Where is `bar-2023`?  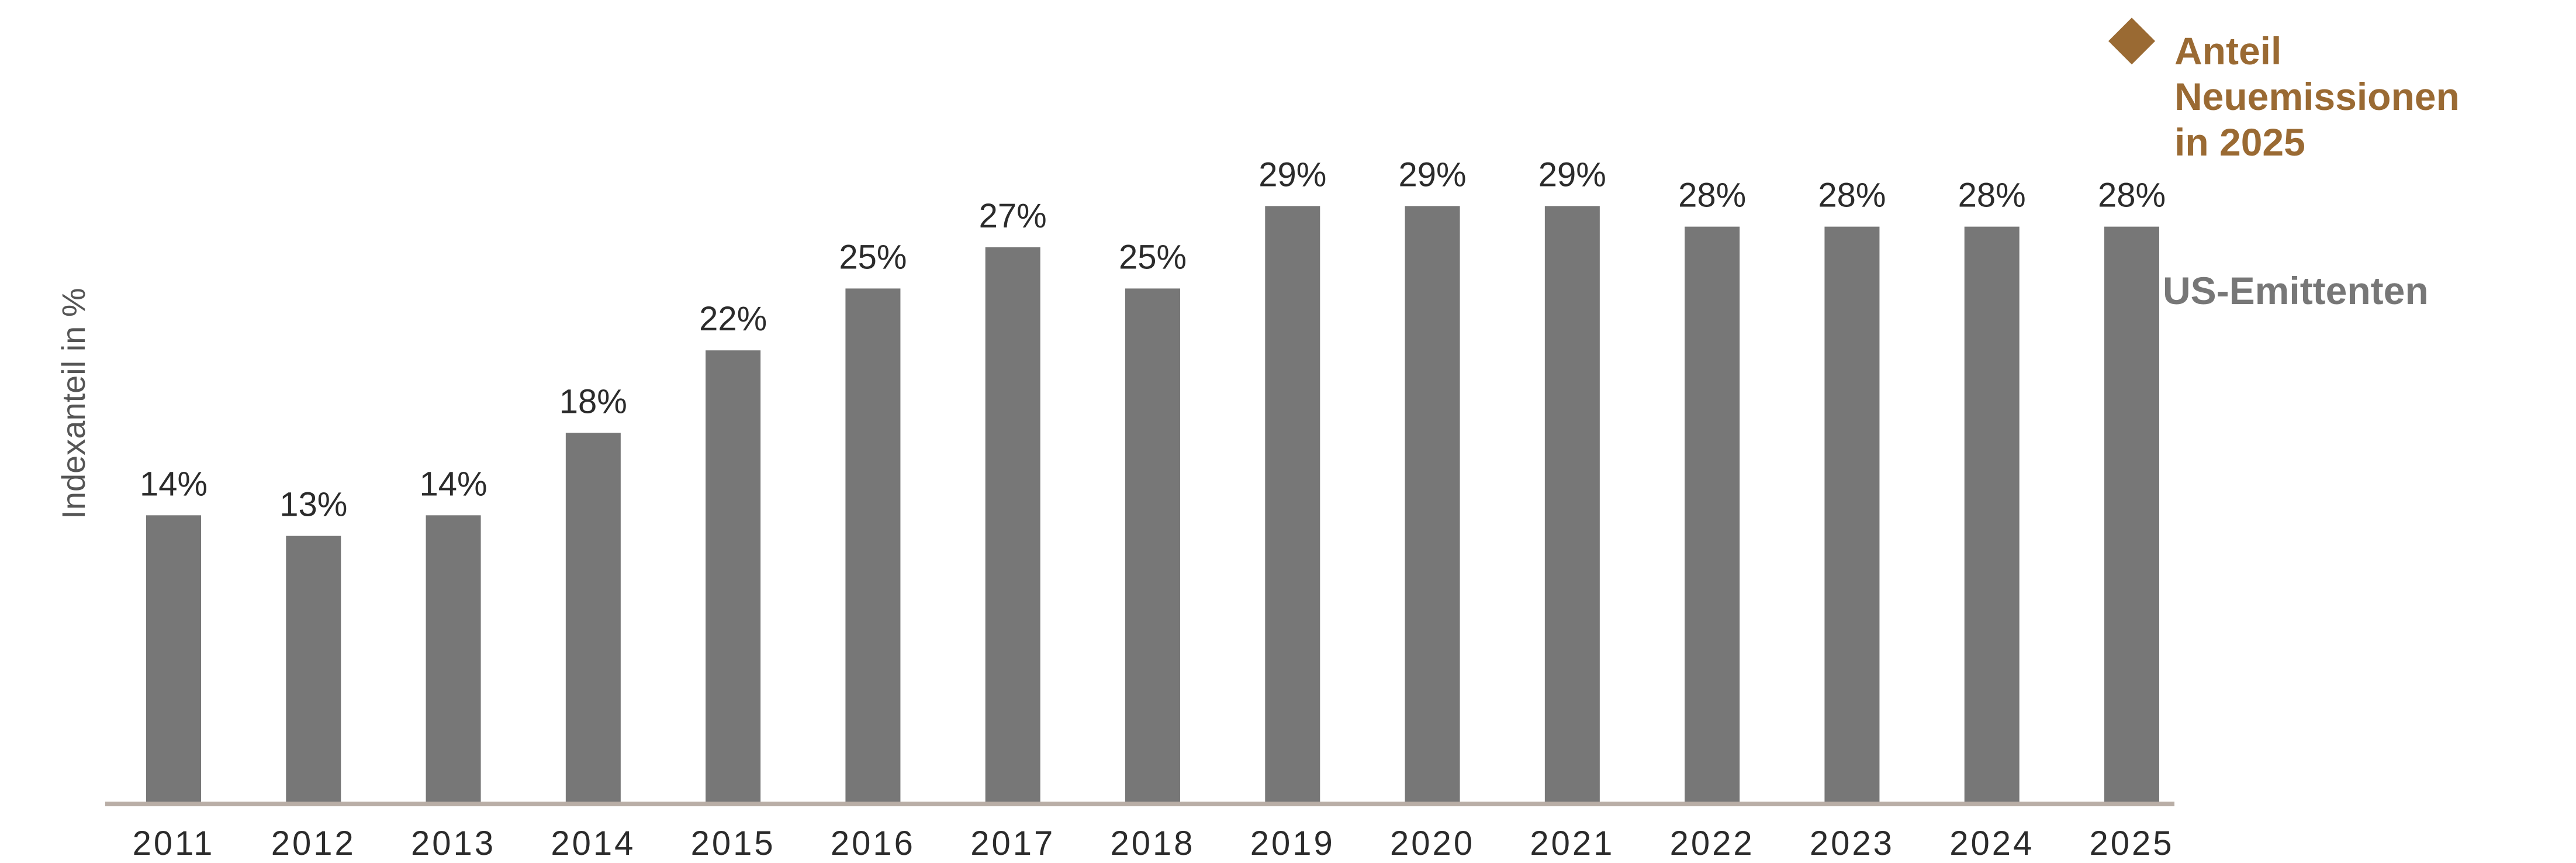
bar-2023 is located at coordinates (1852, 515).